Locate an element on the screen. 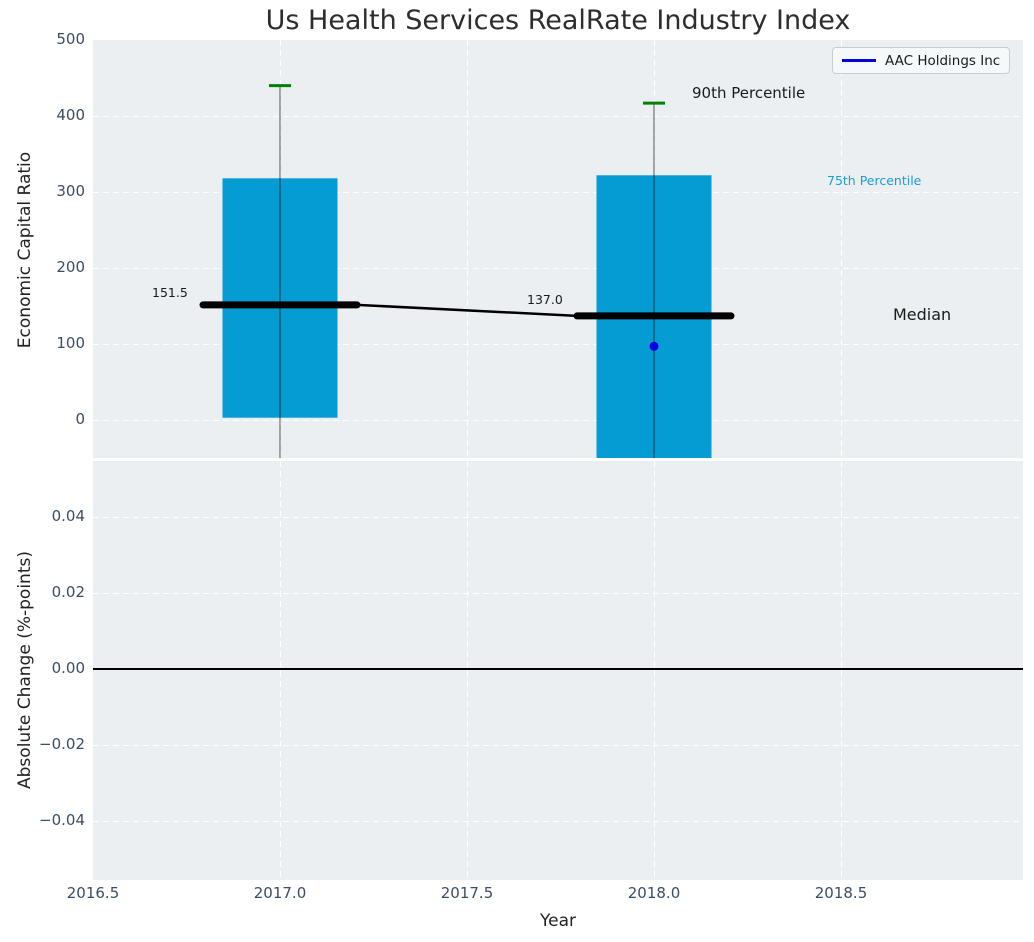  top-y-tick-label: 300 is located at coordinates (70, 191).